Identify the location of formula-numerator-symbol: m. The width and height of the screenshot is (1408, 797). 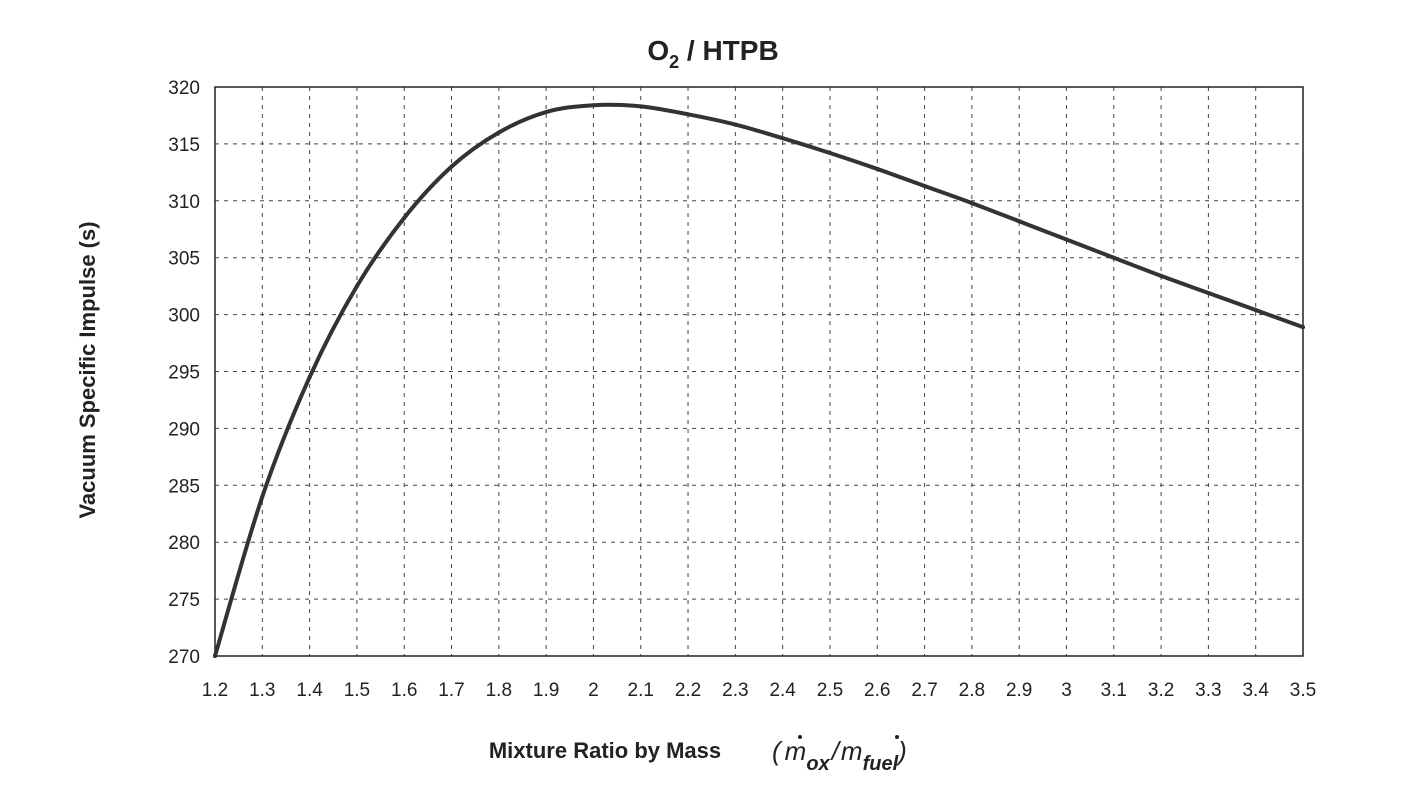
(796, 751).